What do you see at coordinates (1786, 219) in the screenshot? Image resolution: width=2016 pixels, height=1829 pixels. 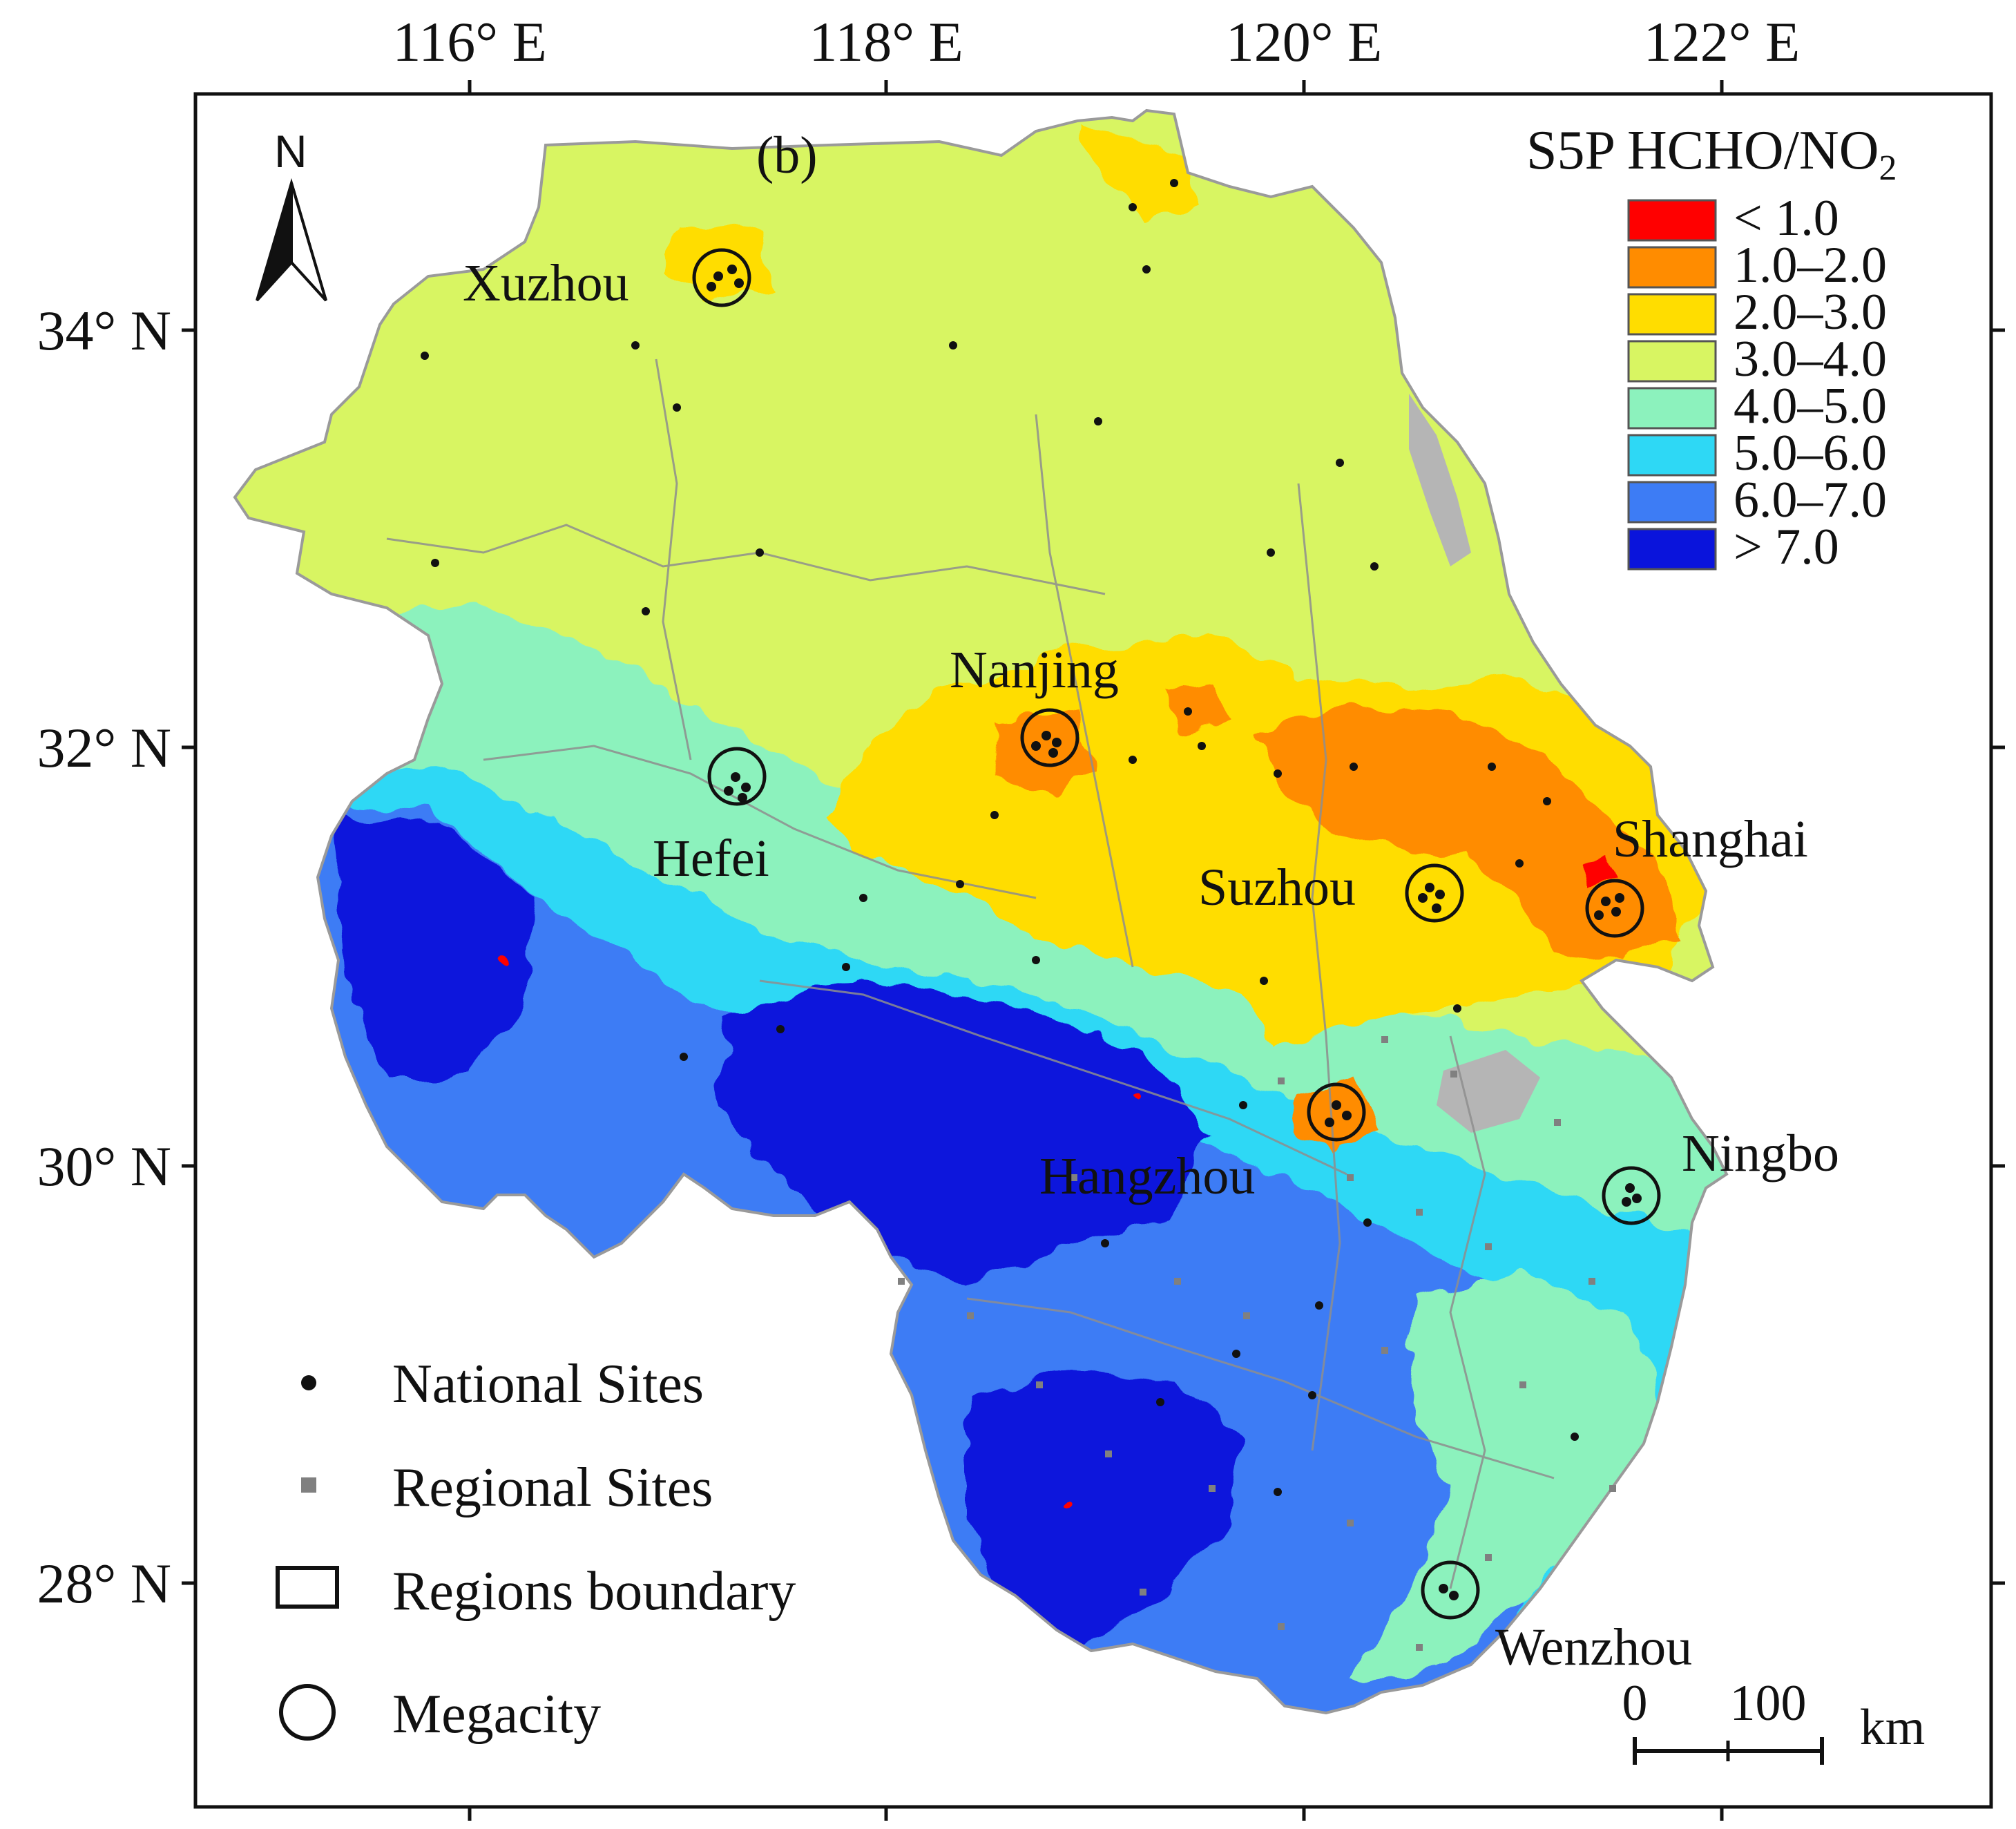 I see `legend-class-label: < 1.0` at bounding box center [1786, 219].